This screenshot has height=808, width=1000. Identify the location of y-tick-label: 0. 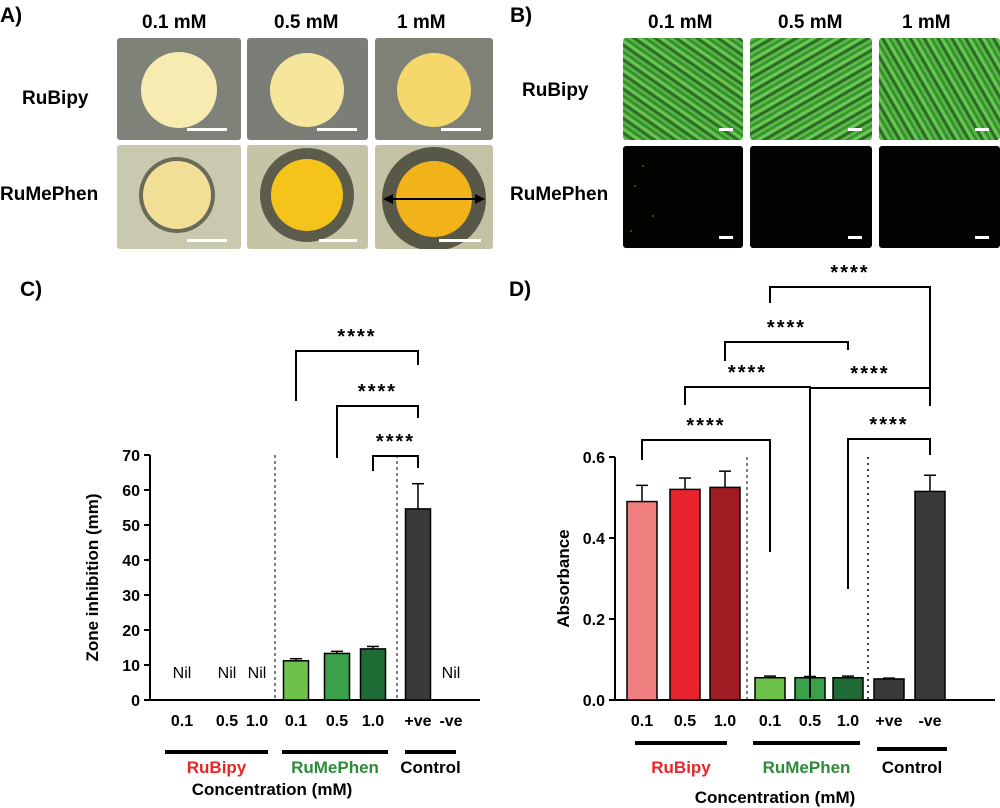
(135, 701).